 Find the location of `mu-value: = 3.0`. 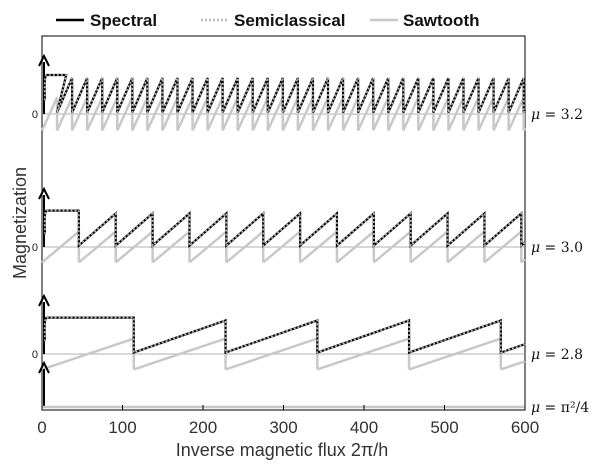

mu-value: = 3.0 is located at coordinates (561, 248).